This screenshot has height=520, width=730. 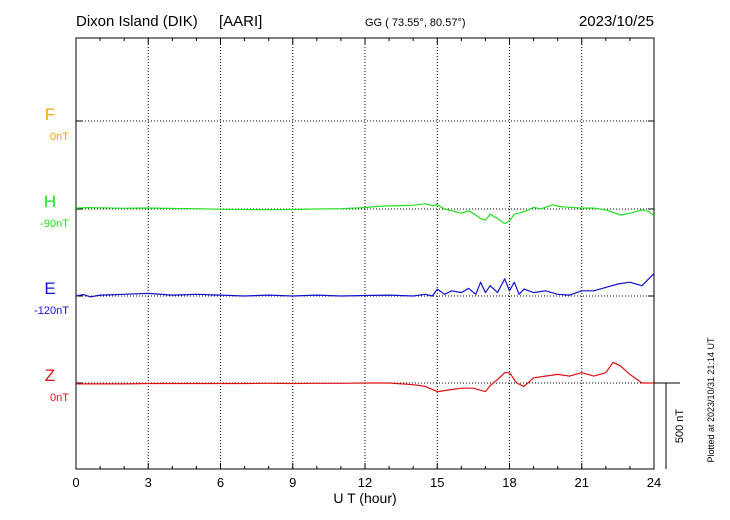 I want to click on series-baseline-H: -90nT, so click(x=54, y=224).